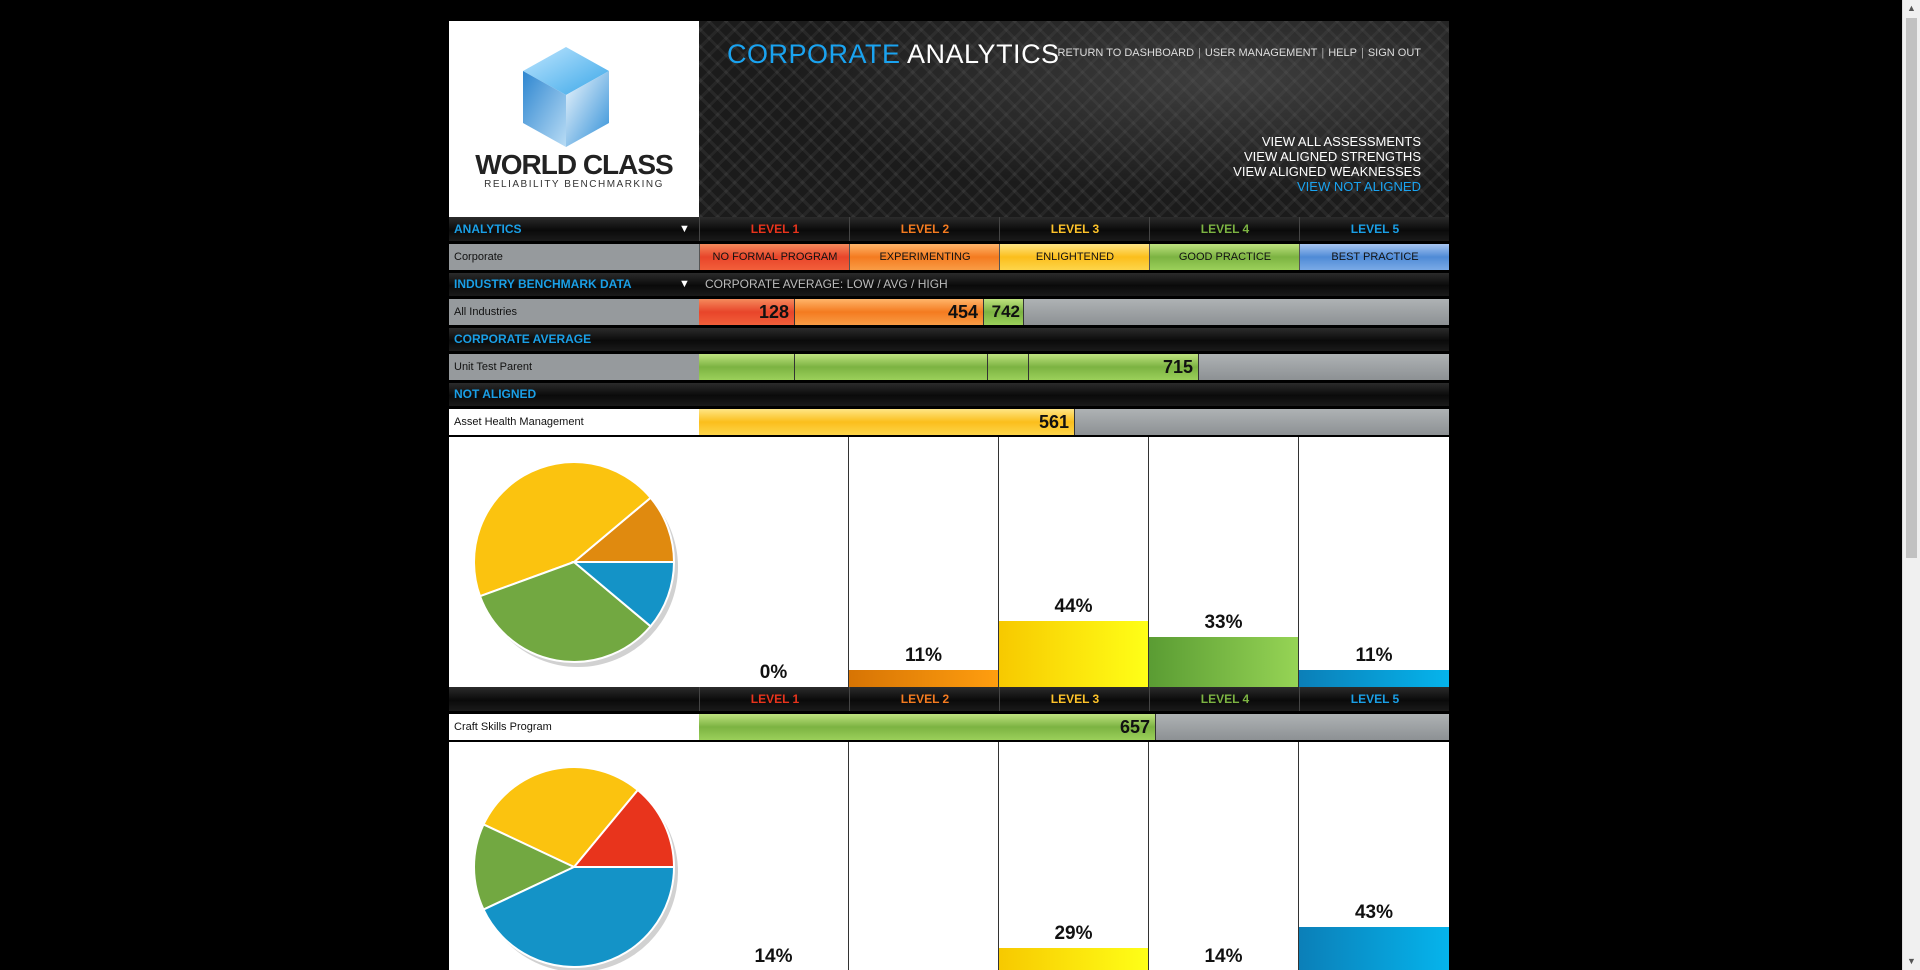 This screenshot has width=1920, height=970. What do you see at coordinates (566, 97) in the screenshot?
I see `cube-logo-icon` at bounding box center [566, 97].